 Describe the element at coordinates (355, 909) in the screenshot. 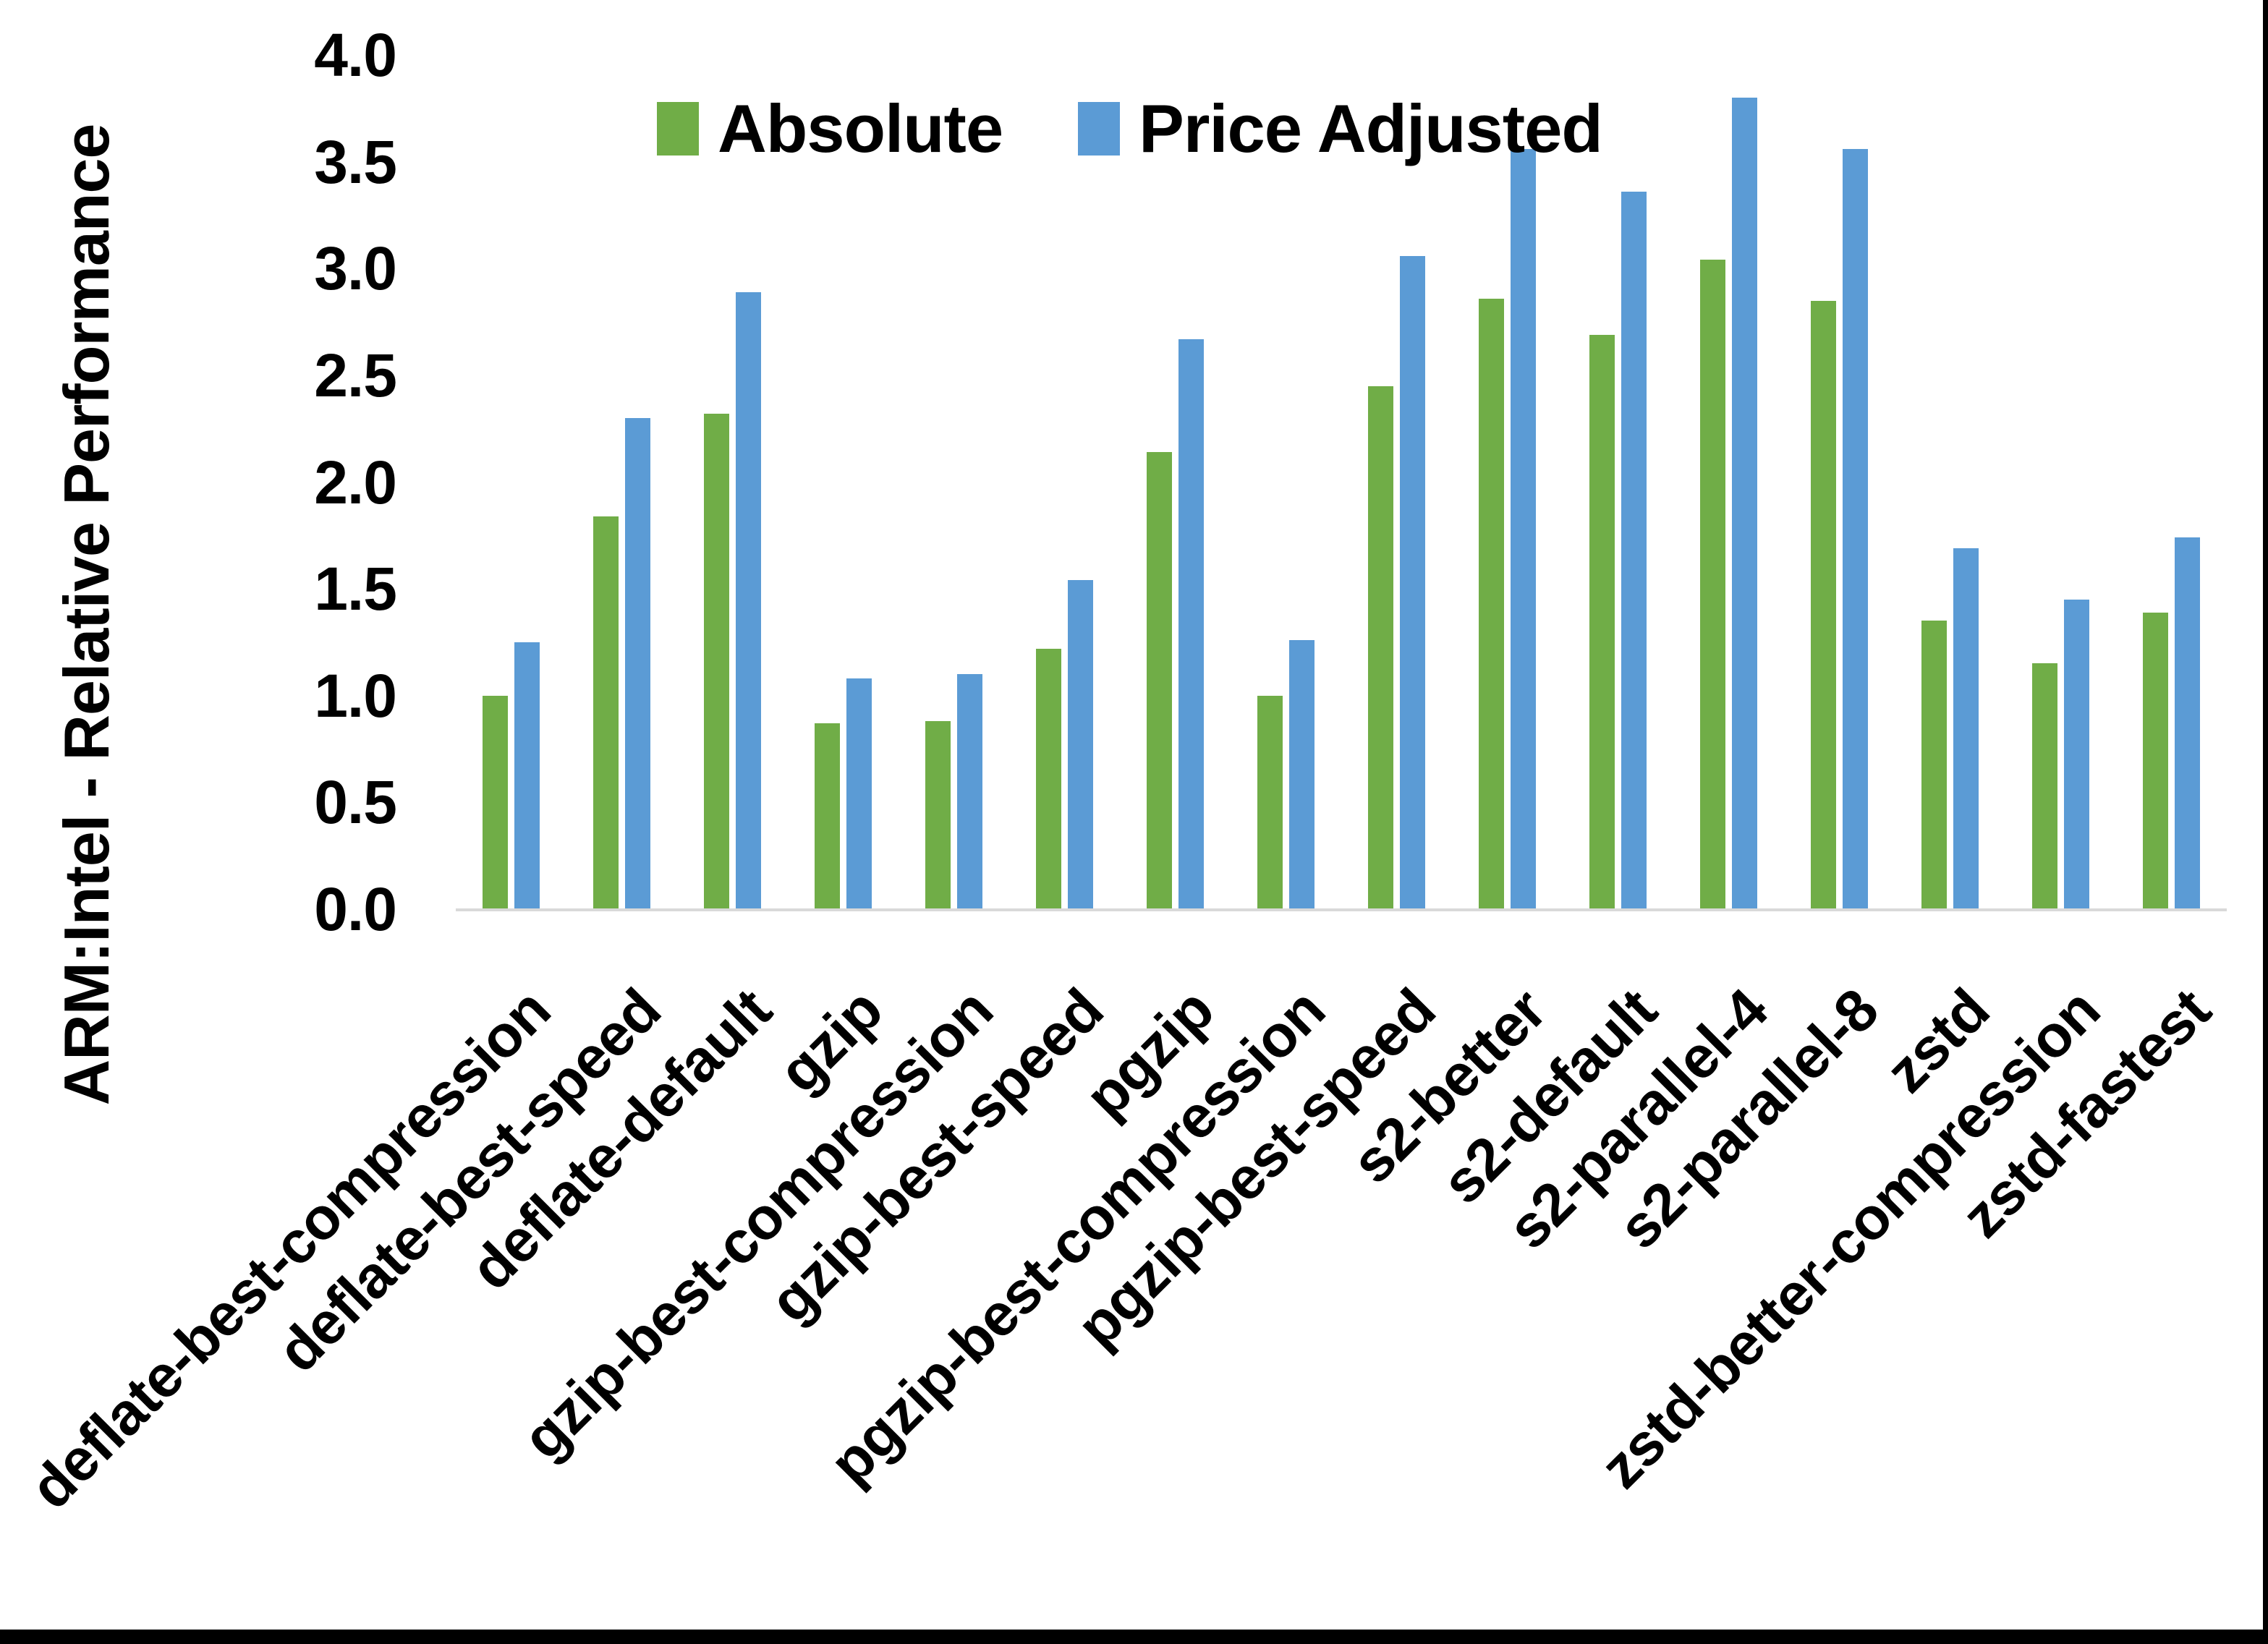

I see `y-tick-label: 0.0` at that location.